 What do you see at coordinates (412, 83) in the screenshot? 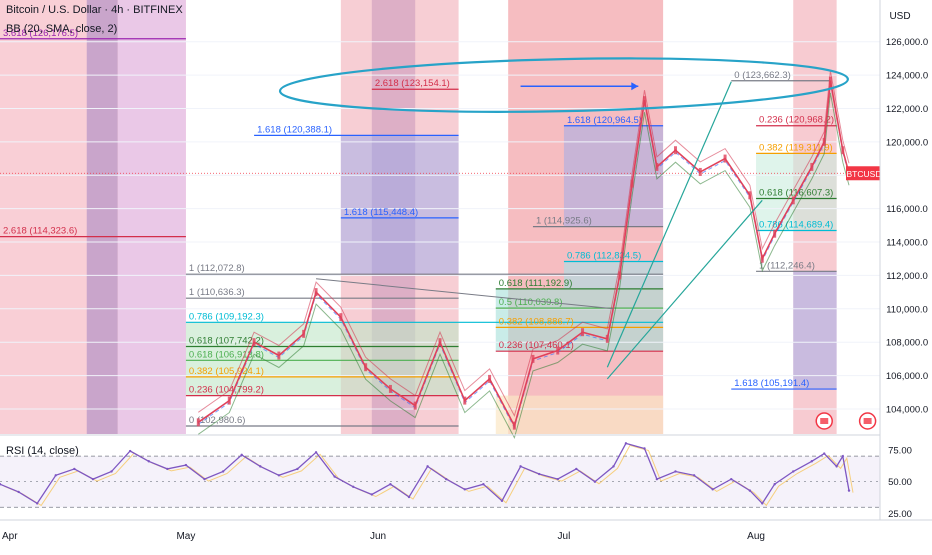
I see `fib-label-1: 2.618 (123,154.1)` at bounding box center [412, 83].